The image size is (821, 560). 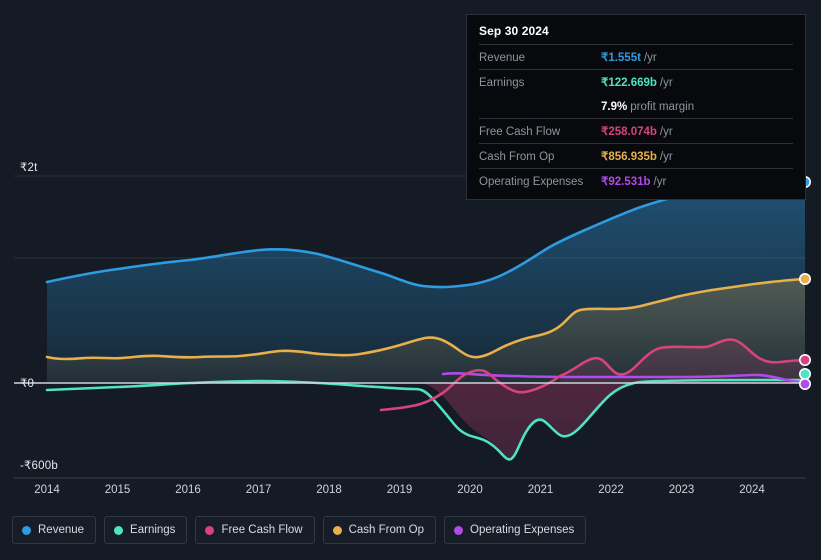 What do you see at coordinates (47, 490) in the screenshot?
I see `x-axis-tick-2014: 2014` at bounding box center [47, 490].